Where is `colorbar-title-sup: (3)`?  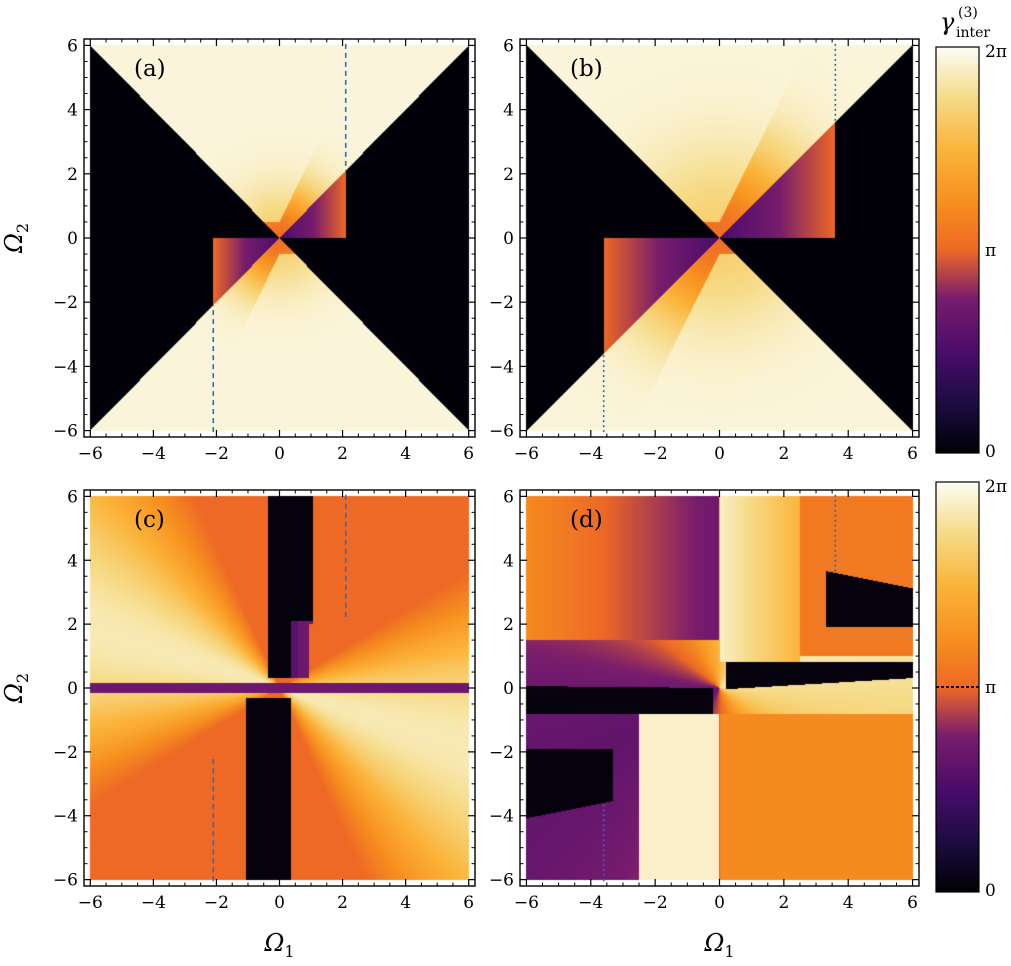
colorbar-title-sup: (3) is located at coordinates (968, 13).